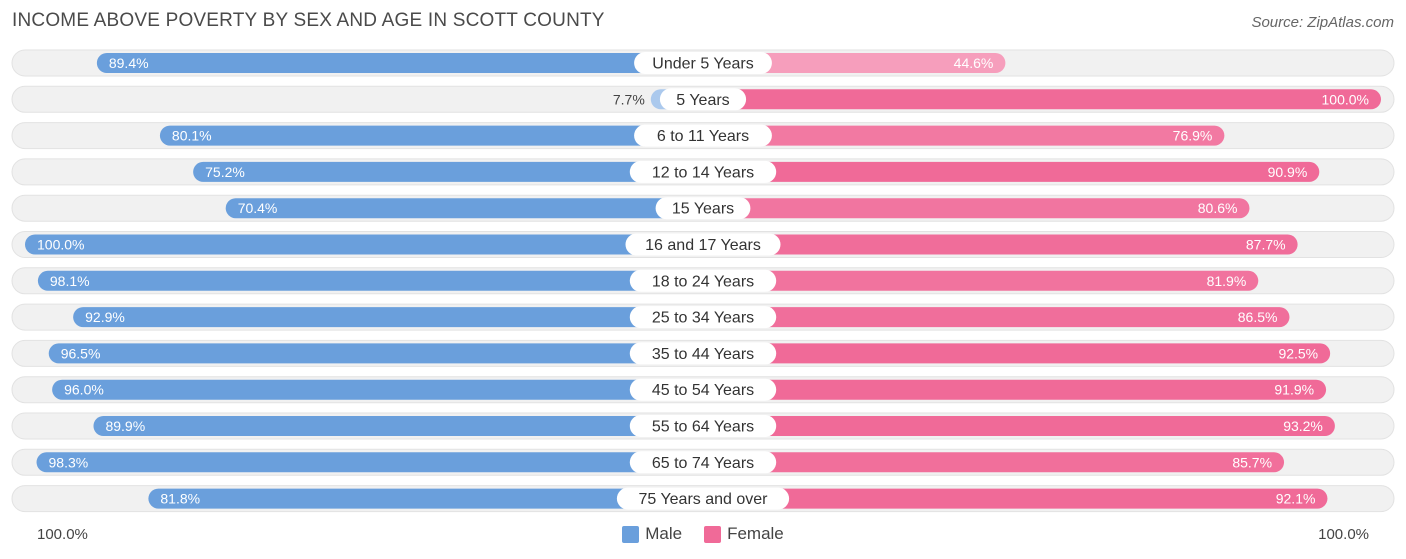 The image size is (1406, 559). What do you see at coordinates (974, 63) in the screenshot?
I see `female-value-label: 44.6%` at bounding box center [974, 63].